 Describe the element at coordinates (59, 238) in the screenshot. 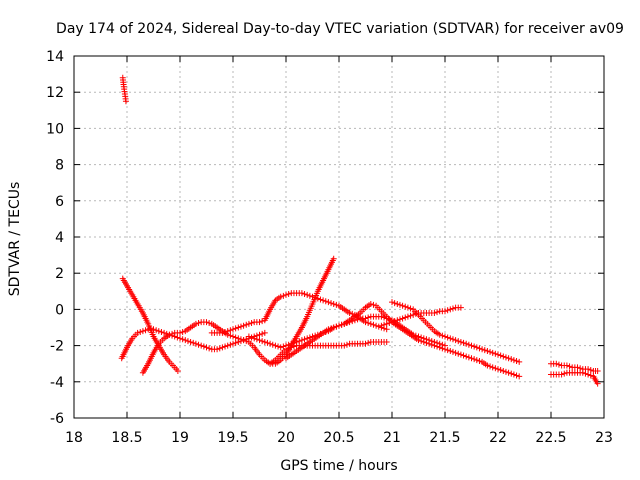

I see `y-tick-label: 4` at that location.